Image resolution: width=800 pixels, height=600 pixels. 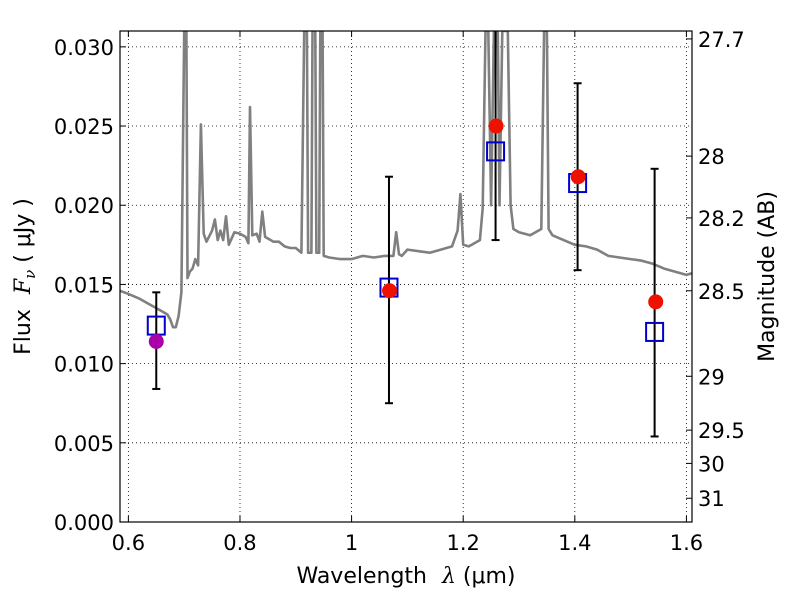 What do you see at coordinates (351, 543) in the screenshot?
I see `x-tick-label: 1` at bounding box center [351, 543].